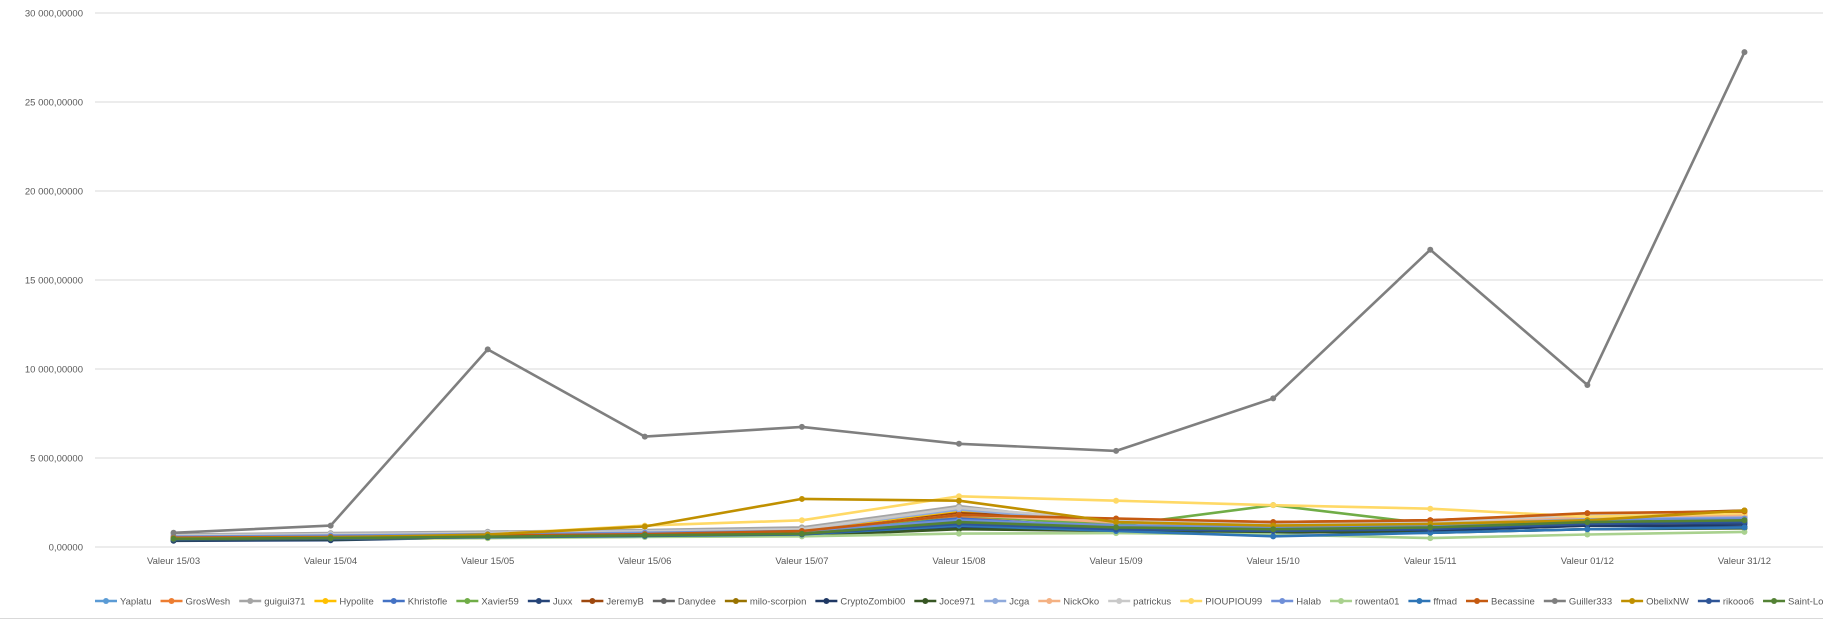 This screenshot has height=641, width=1823. Describe the element at coordinates (1587, 561) in the screenshot. I see `x-tick-label: Valeur 01/12` at that location.